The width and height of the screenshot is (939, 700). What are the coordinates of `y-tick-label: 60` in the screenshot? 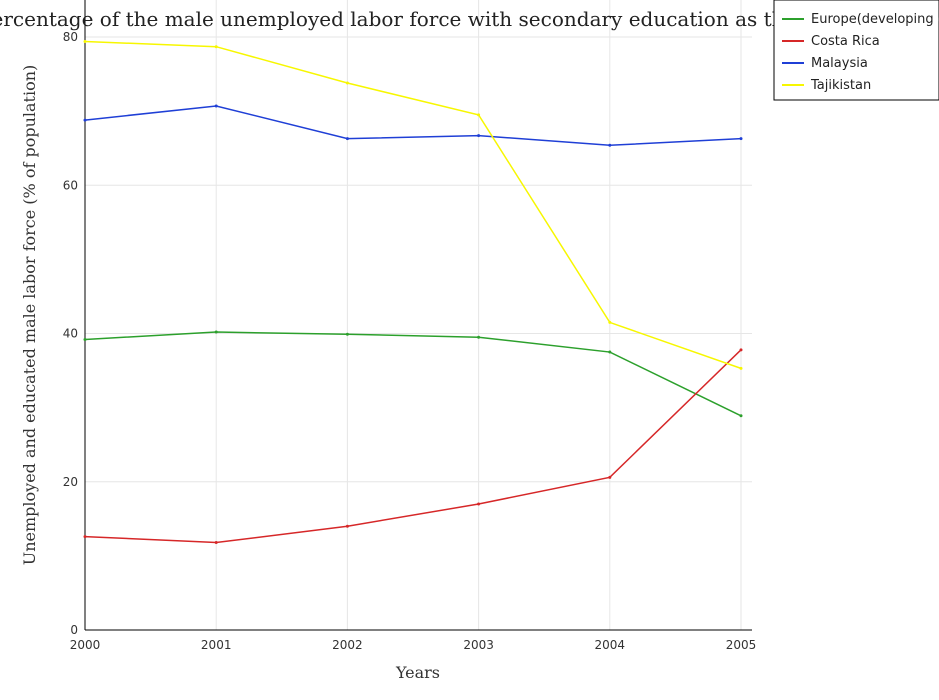 It's located at (70, 185).